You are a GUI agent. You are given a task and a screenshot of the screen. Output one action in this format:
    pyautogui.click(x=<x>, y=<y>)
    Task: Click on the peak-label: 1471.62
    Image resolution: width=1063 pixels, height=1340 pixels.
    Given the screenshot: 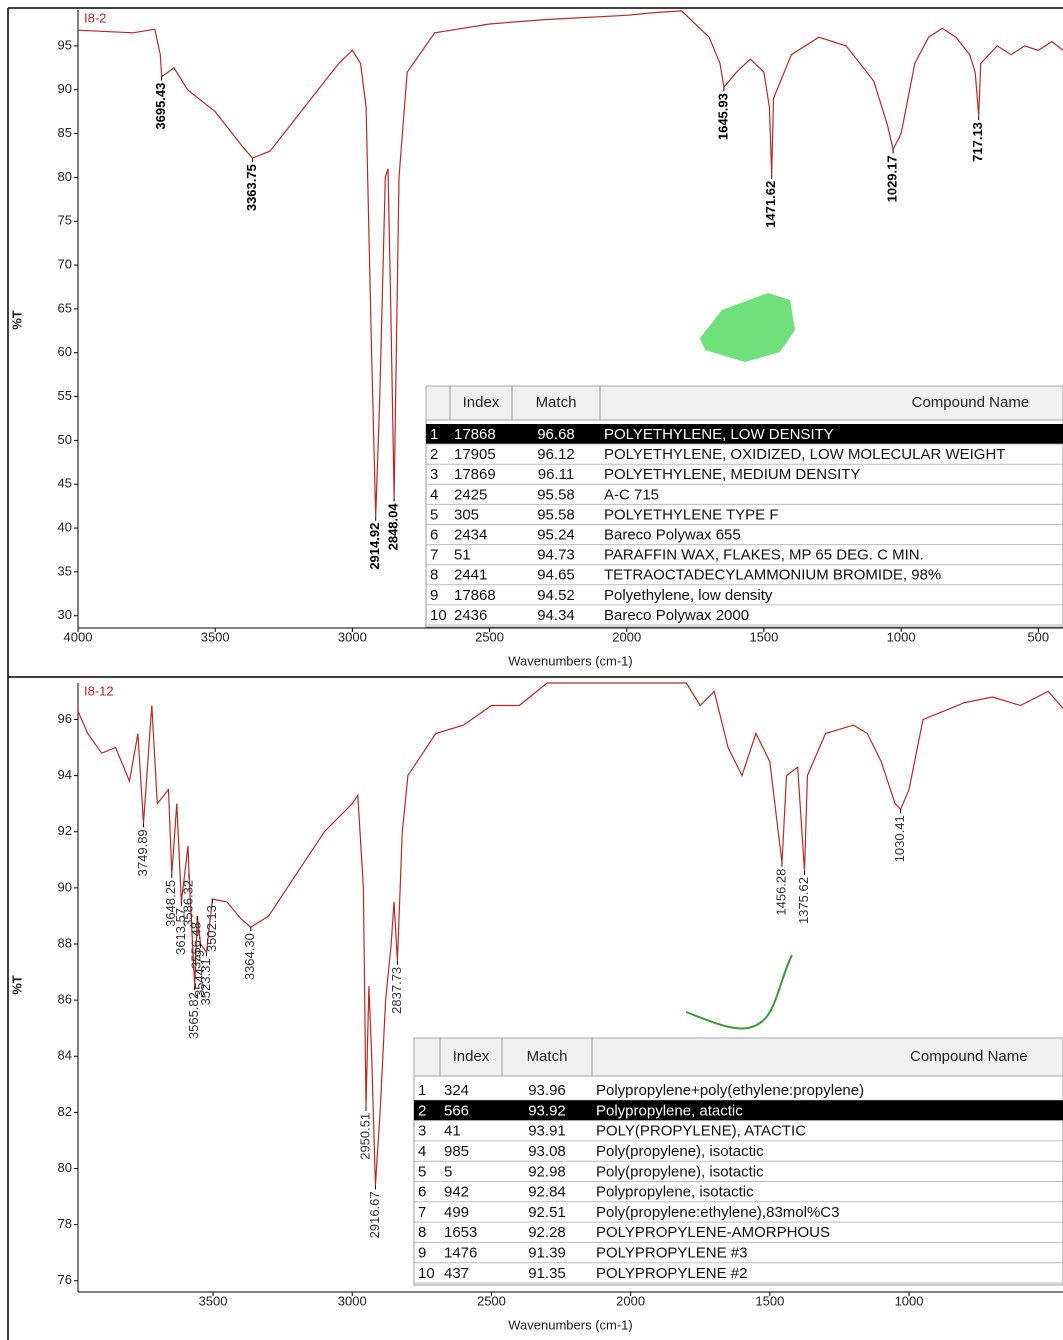 What is the action you would take?
    pyautogui.click(x=770, y=204)
    